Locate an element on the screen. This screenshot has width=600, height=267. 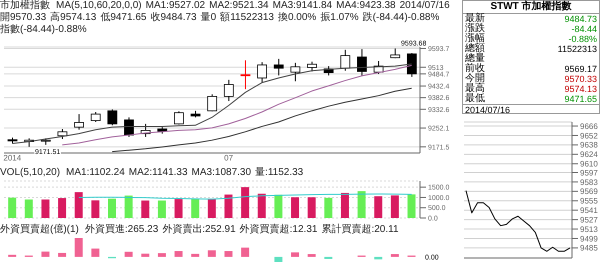
text: 高9574.13 is located at coordinates (73, 18).